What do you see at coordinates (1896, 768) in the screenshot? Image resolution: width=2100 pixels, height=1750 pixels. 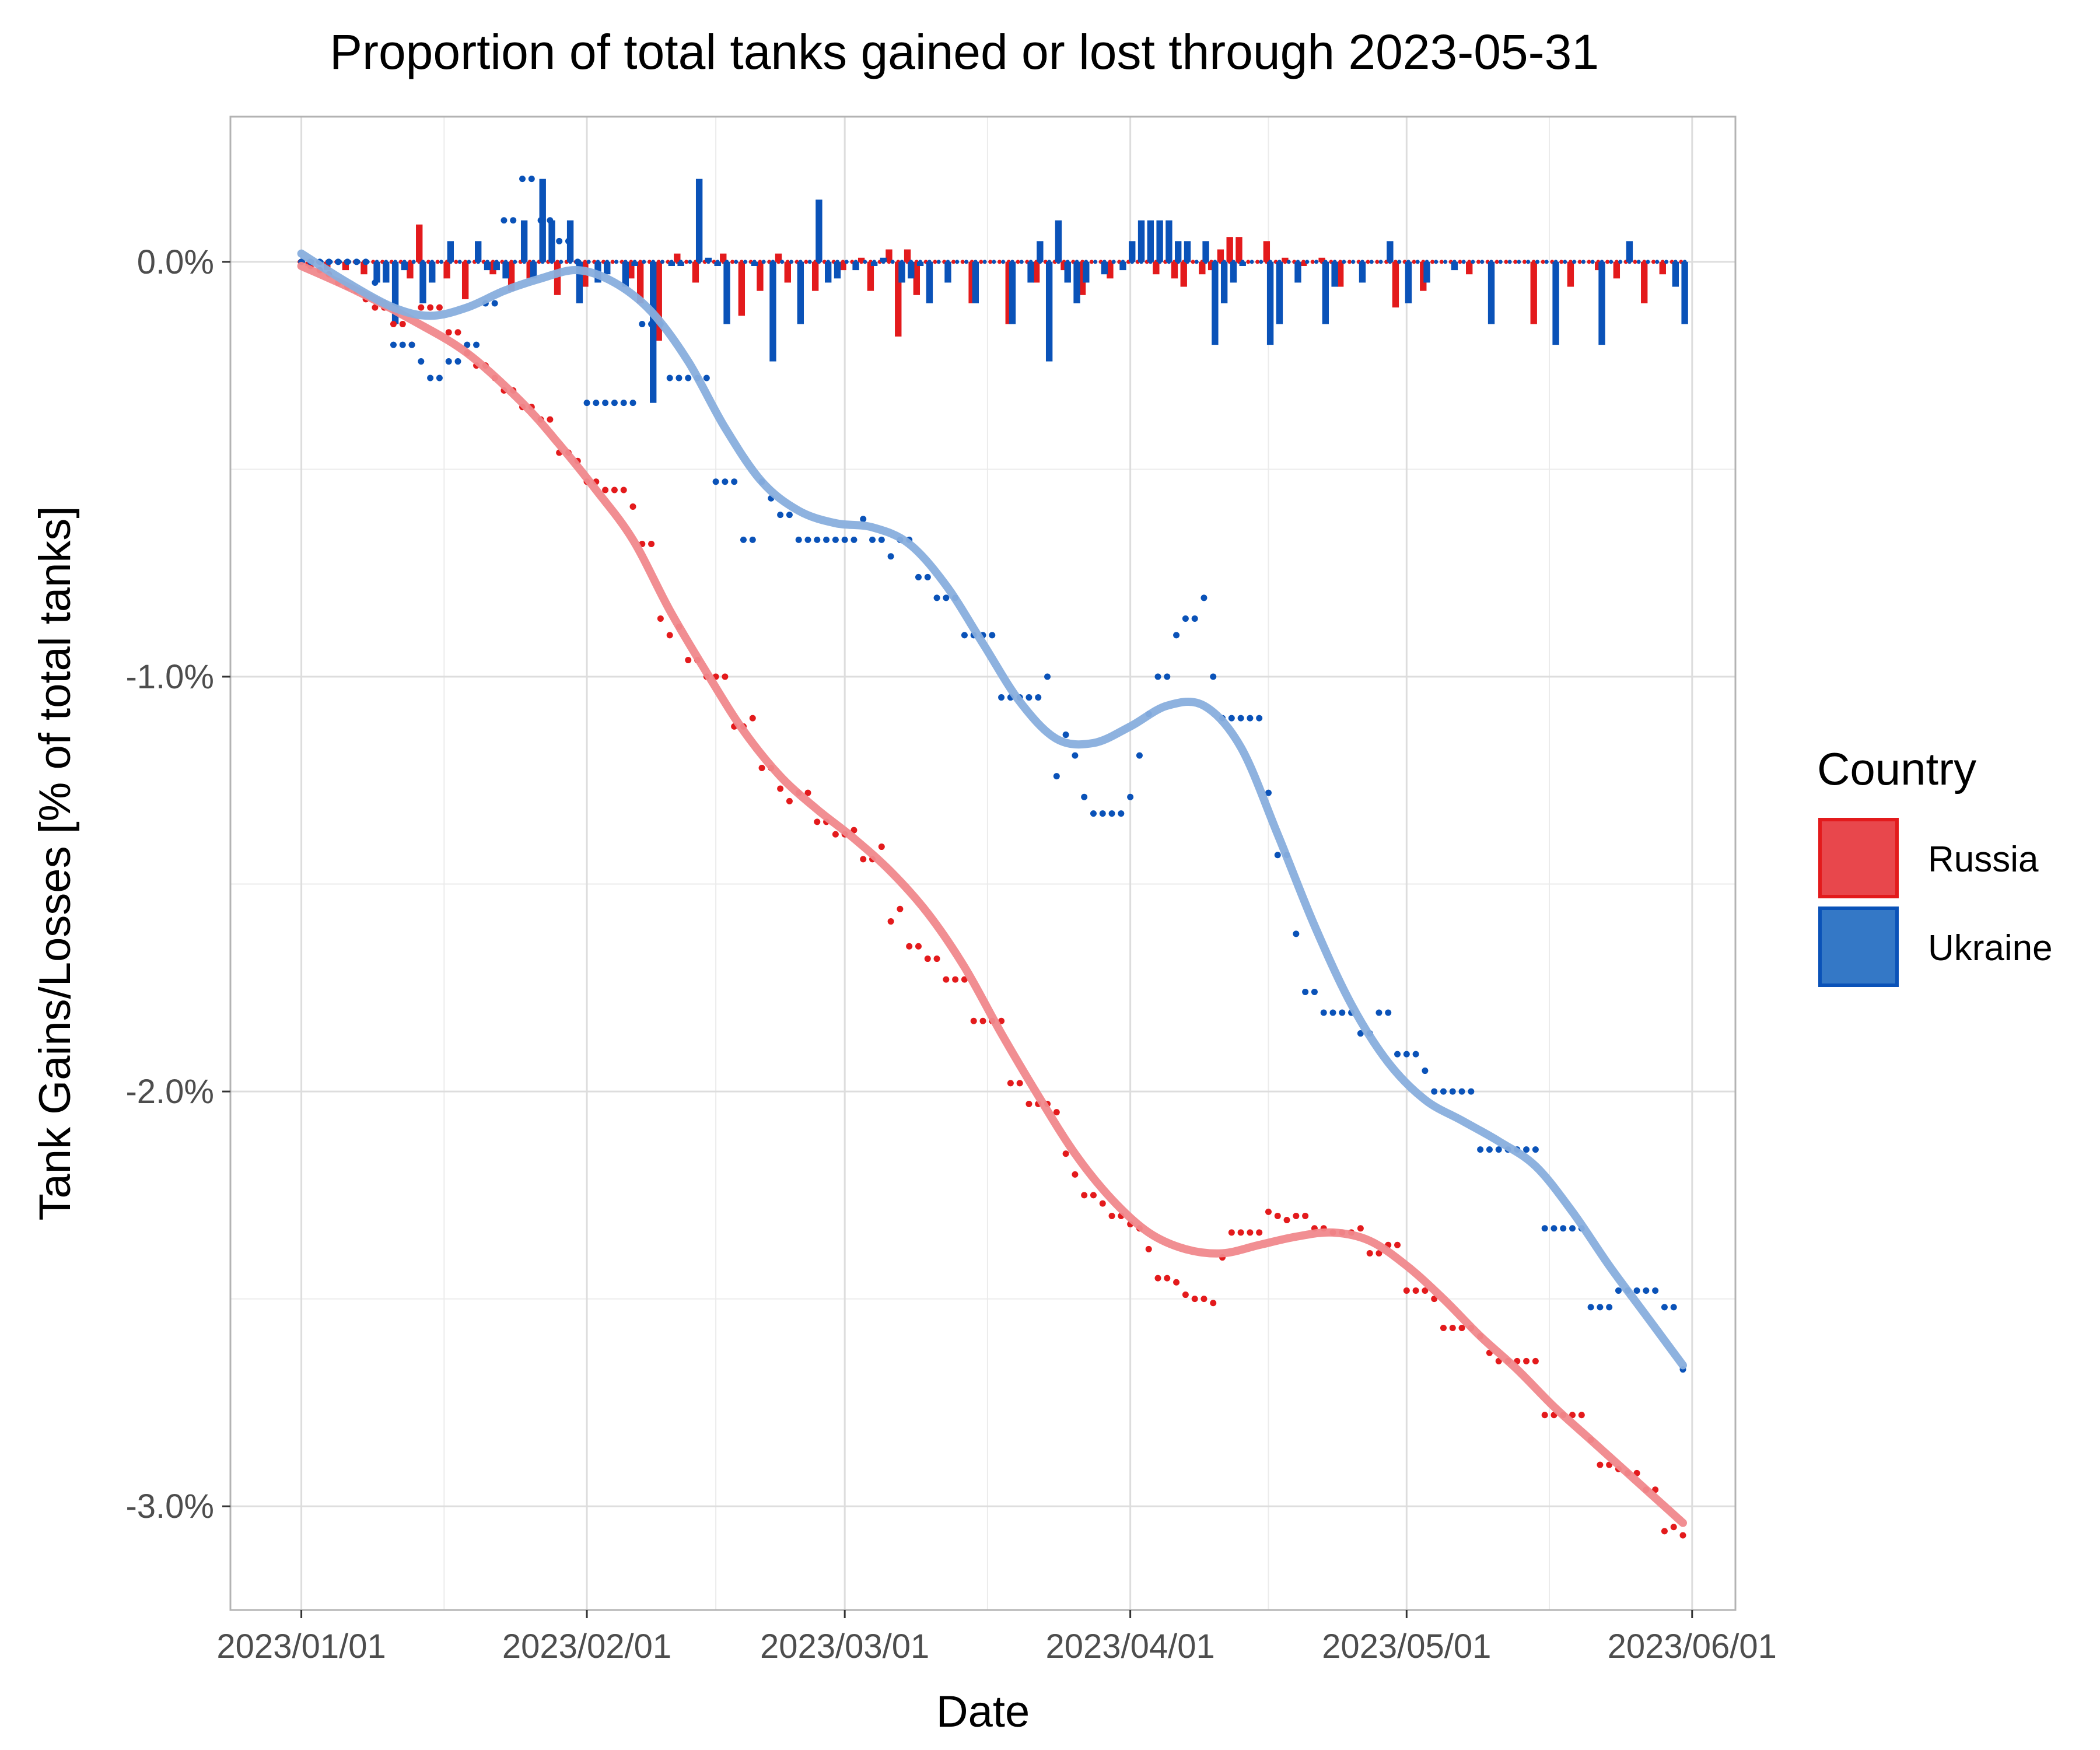 I see `legend-title: Country` at bounding box center [1896, 768].